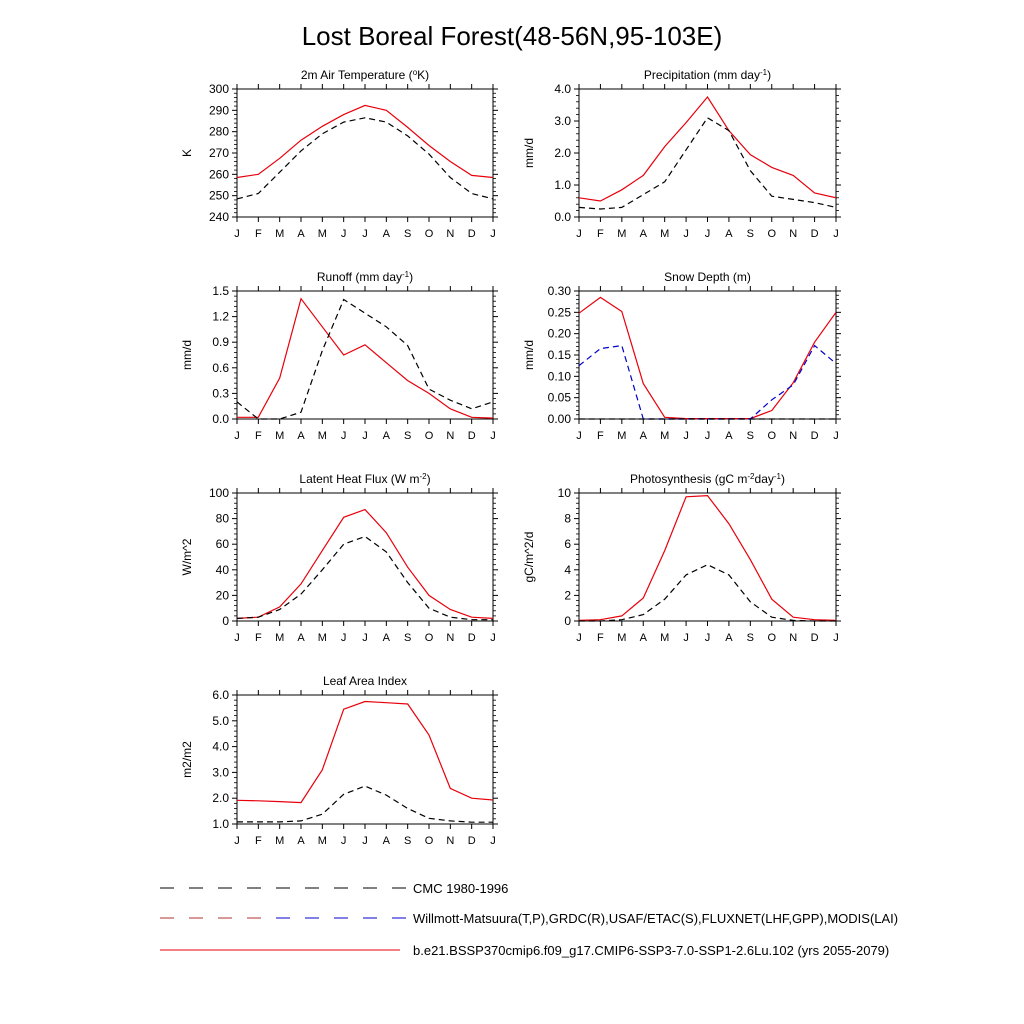 The image size is (1024, 1024). Describe the element at coordinates (783, 479) in the screenshot. I see `panel-title-text: )` at that location.